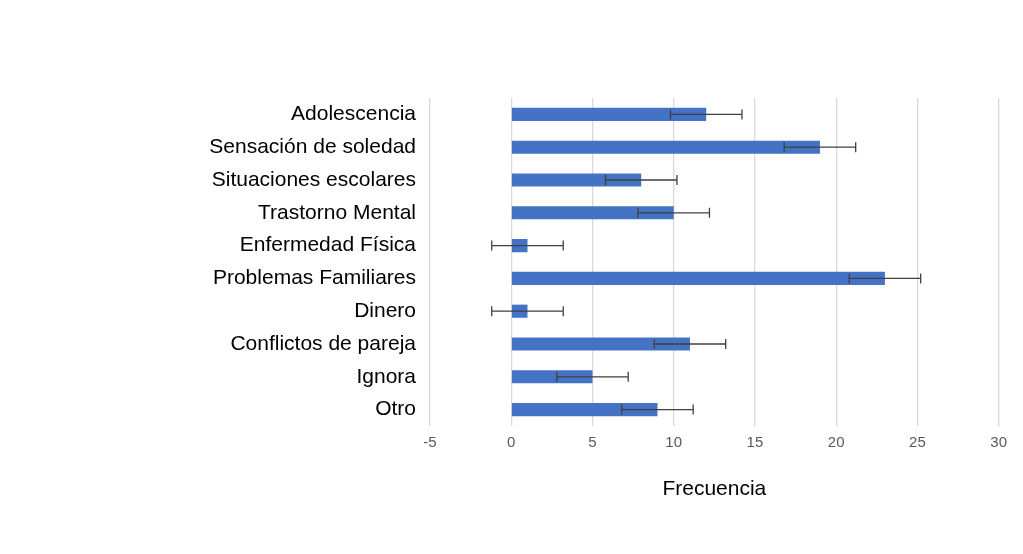 Image resolution: width=1023 pixels, height=554 pixels. What do you see at coordinates (328, 244) in the screenshot?
I see `y-tick-label: Enfermedad Física` at bounding box center [328, 244].